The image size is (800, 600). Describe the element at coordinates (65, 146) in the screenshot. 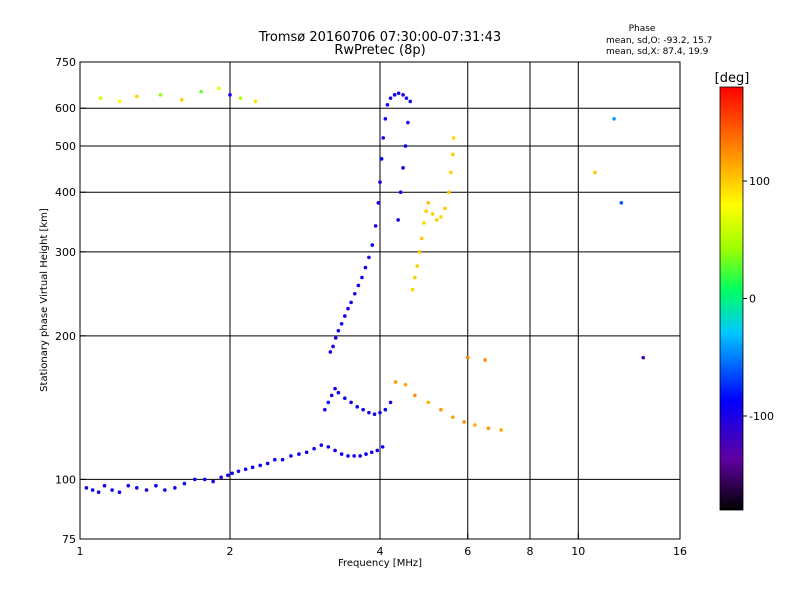

I see `y-tick-label: 500` at that location.